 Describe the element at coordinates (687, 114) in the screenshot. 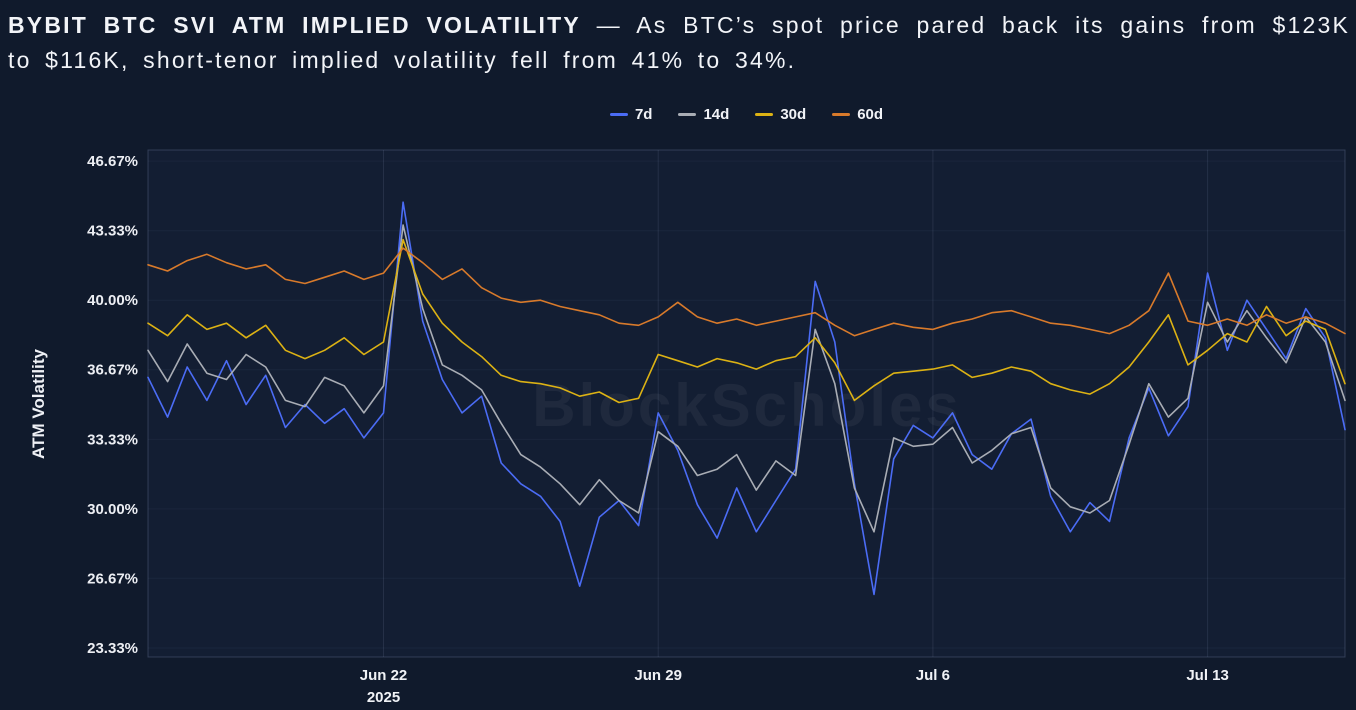

I see `legend-marker-14d-icon` at that location.